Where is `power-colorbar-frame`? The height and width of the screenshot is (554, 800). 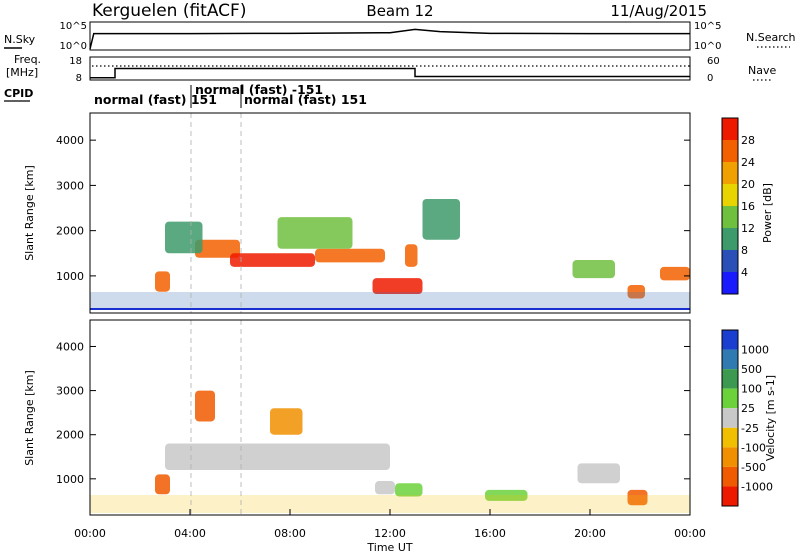 power-colorbar-frame is located at coordinates (730, 206).